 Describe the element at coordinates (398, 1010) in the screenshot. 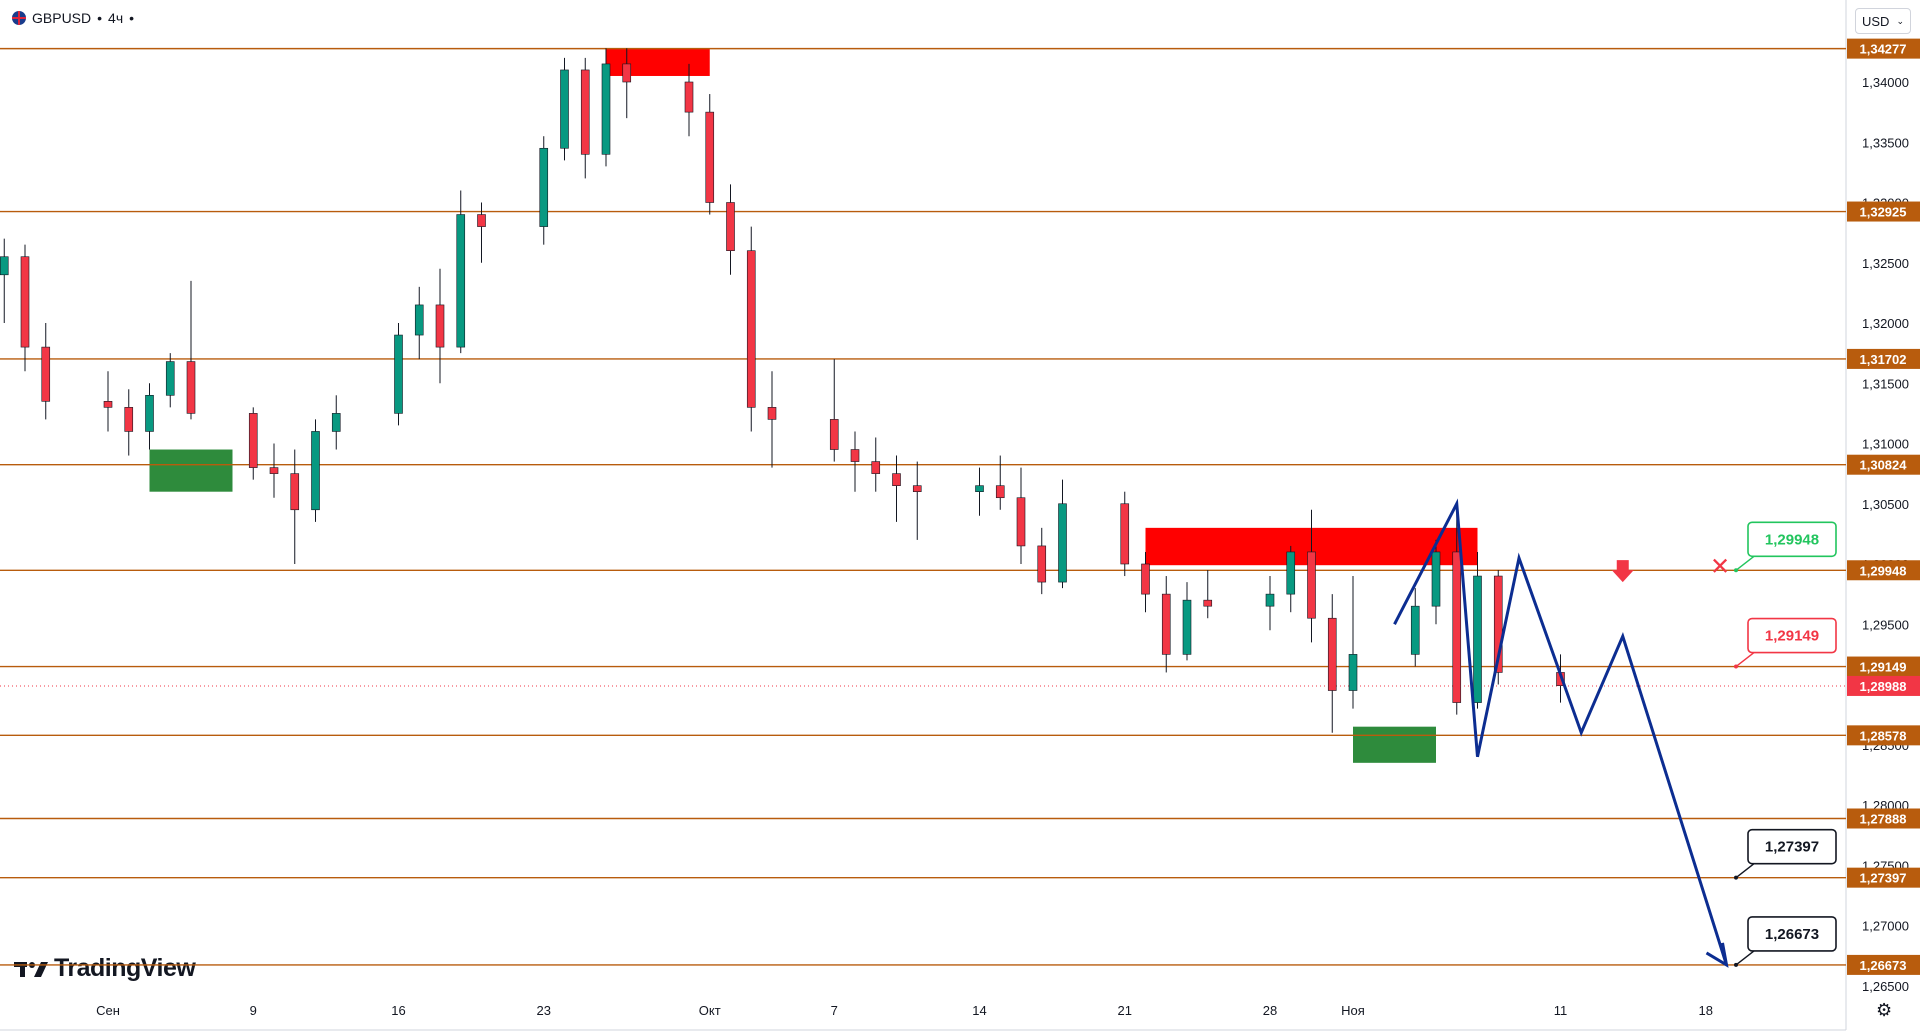

I see `time-tick-label: 16` at that location.